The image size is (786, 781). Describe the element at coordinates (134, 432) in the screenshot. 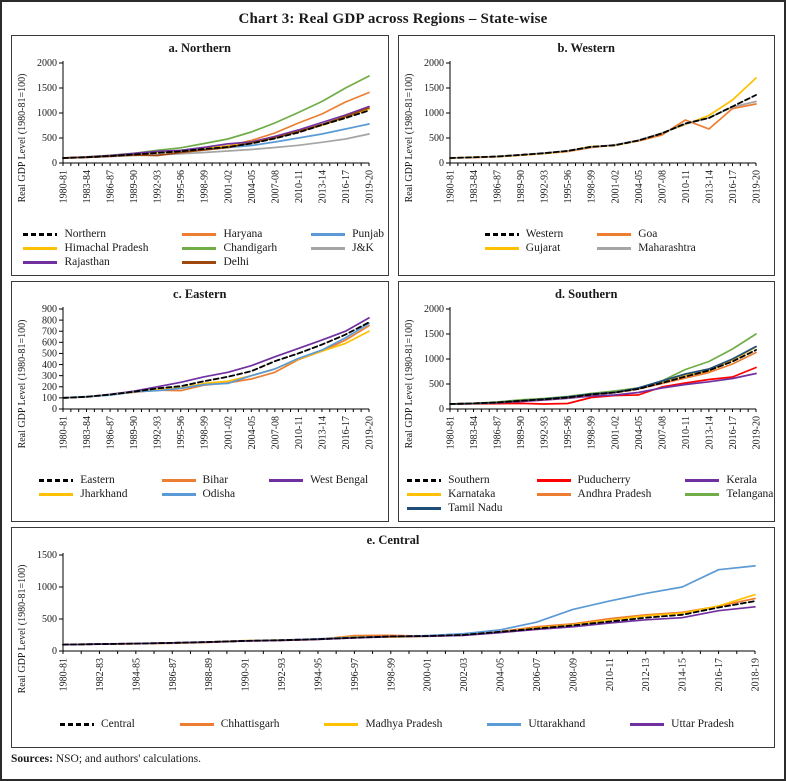

I see `x-tick-label: 1989-90` at that location.